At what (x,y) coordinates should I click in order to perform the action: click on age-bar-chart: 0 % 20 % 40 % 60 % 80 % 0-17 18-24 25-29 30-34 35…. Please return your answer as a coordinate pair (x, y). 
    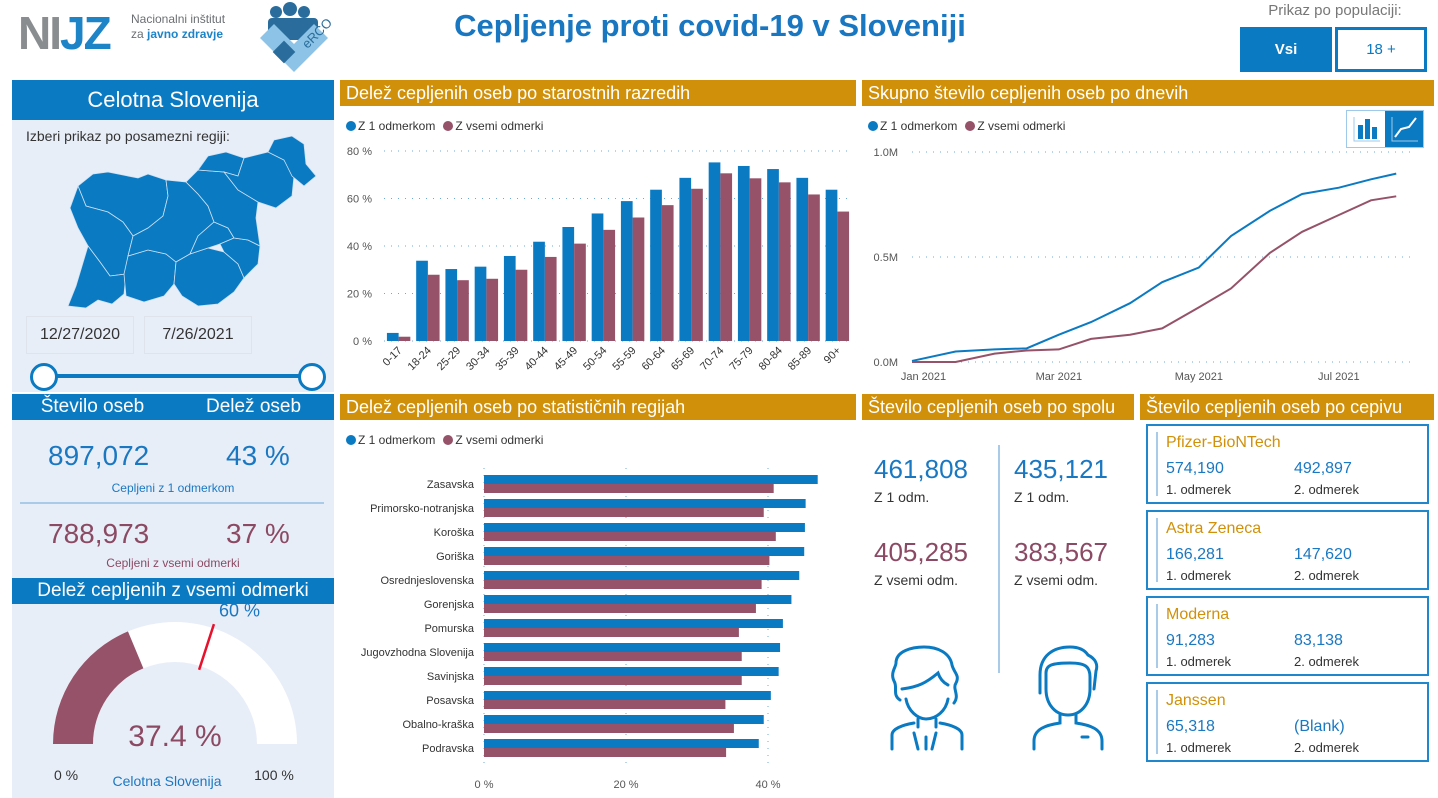
    Looking at the image, I should click on (599, 259).